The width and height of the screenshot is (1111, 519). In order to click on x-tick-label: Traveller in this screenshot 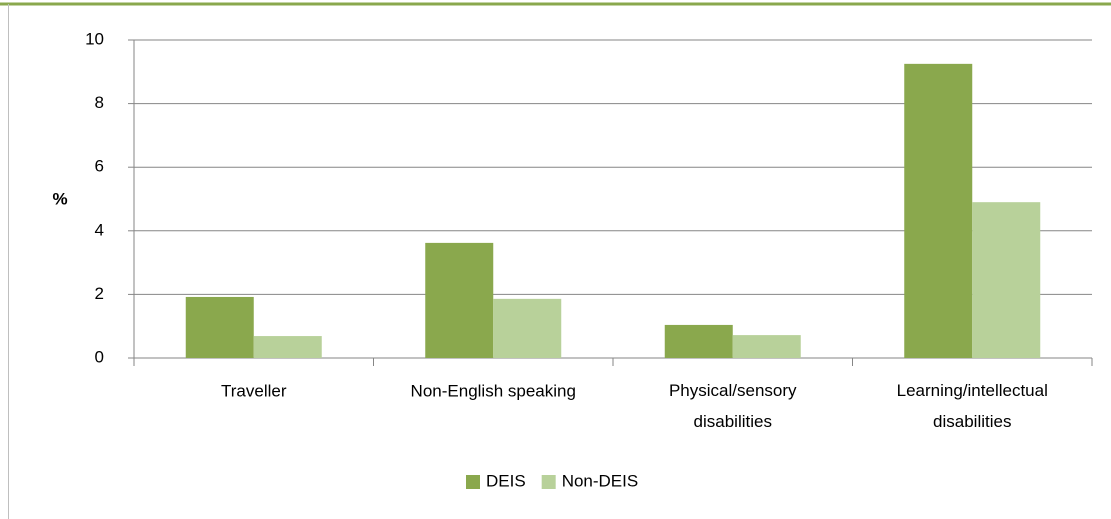, I will do `click(254, 390)`.